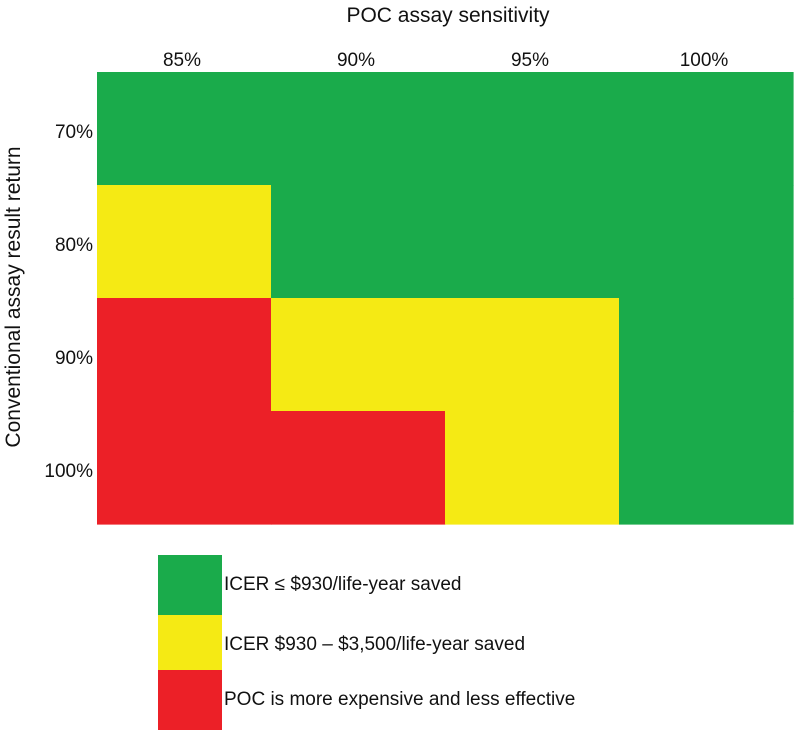 Image resolution: width=800 pixels, height=731 pixels. Describe the element at coordinates (358, 355) in the screenshot. I see `heatmap-cell-r2-c1` at that location.